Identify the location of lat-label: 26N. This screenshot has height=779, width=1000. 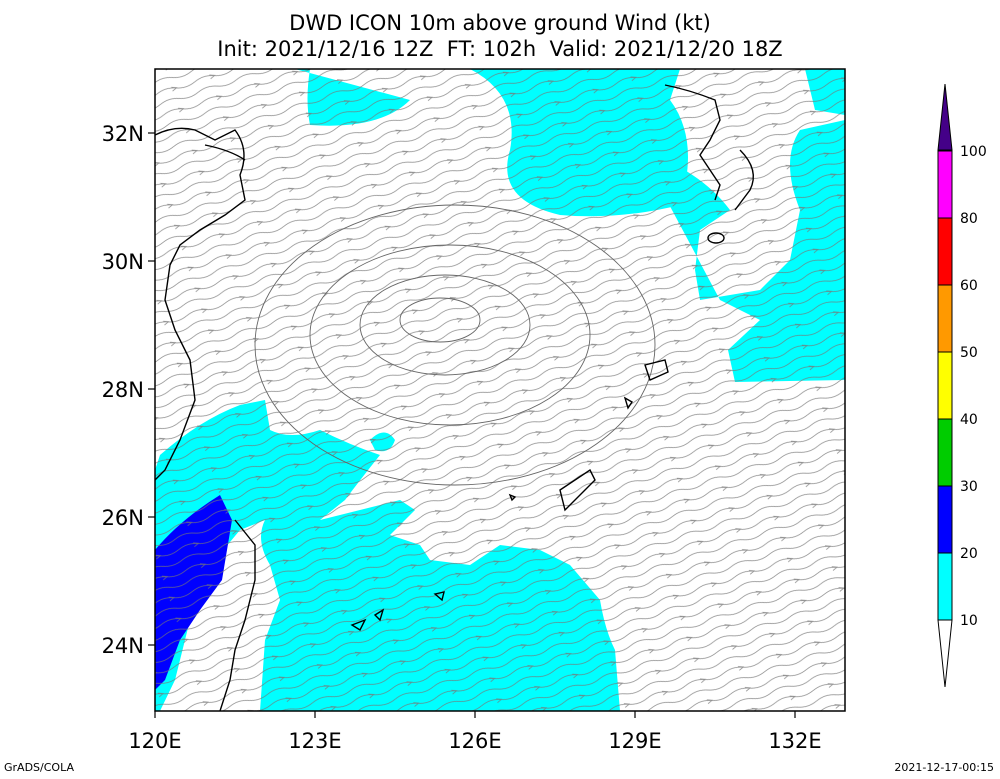
(123, 518).